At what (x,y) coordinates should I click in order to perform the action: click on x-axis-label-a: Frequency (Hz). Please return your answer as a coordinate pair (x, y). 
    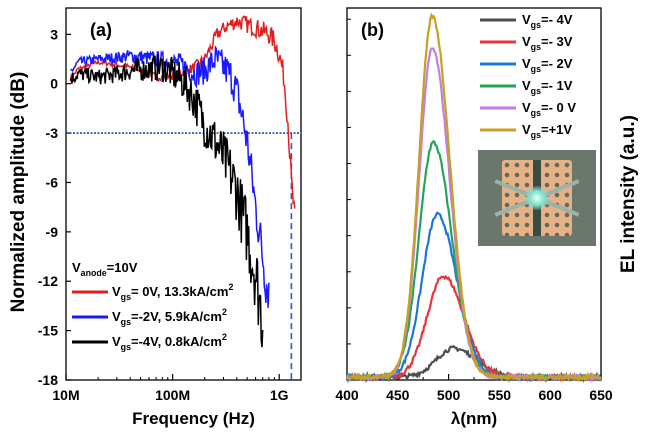
    Looking at the image, I should click on (193, 418).